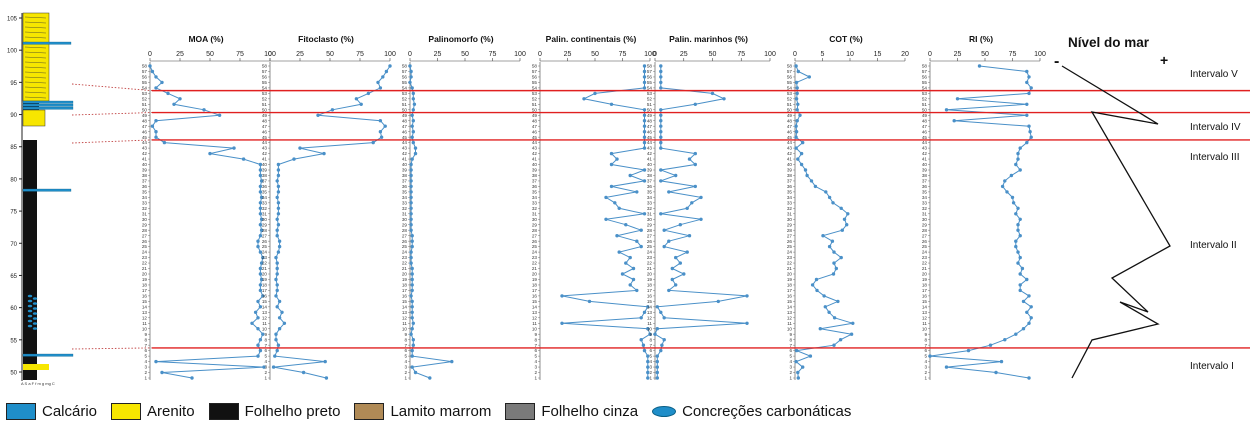  Describe the element at coordinates (925, 66) in the screenshot. I see `sample-label: 58` at that location.